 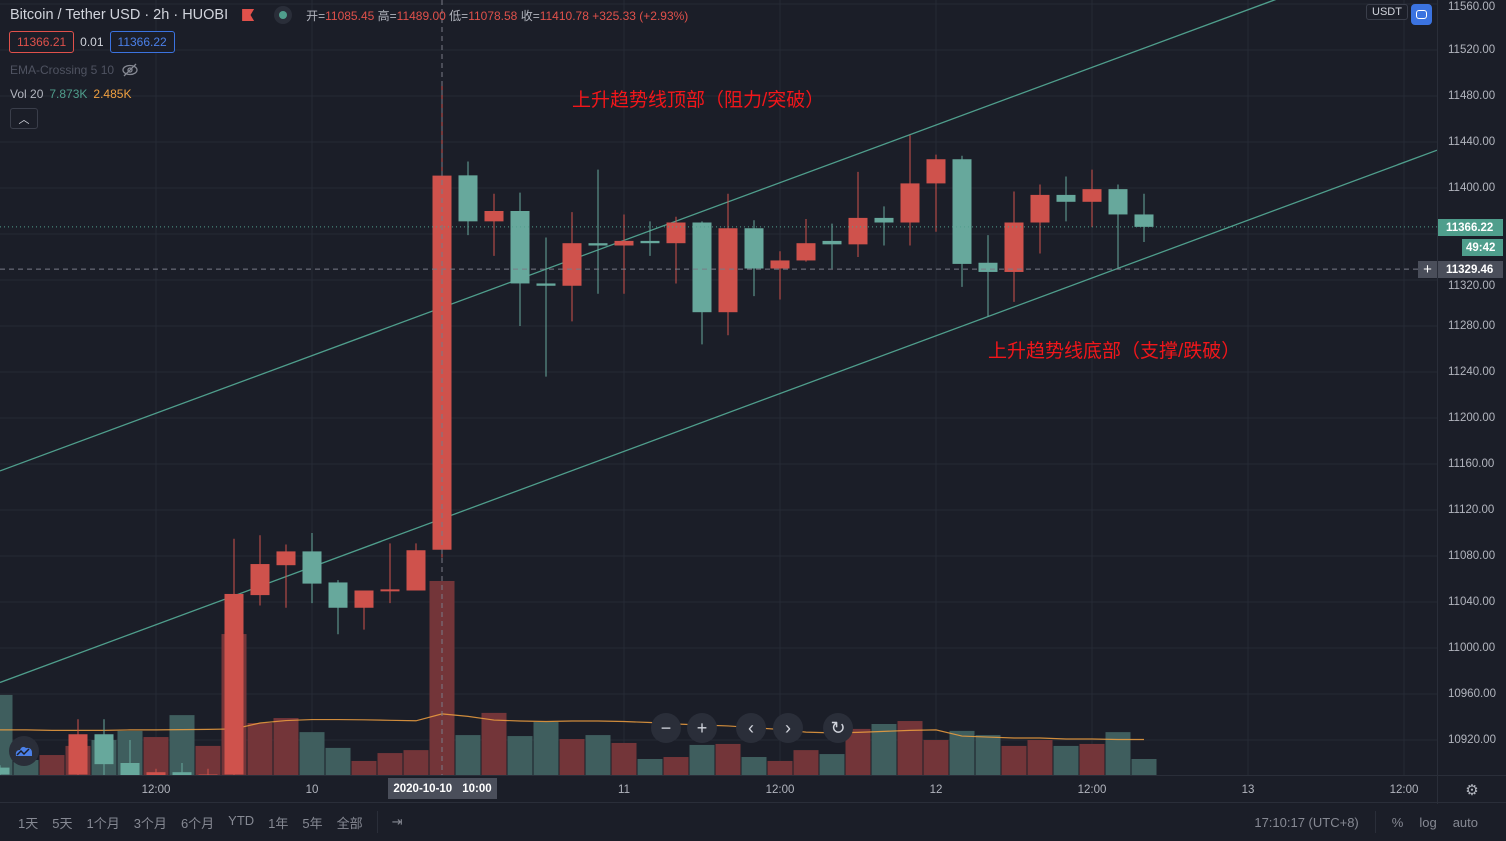 What do you see at coordinates (103, 823) in the screenshot?
I see `range-tab: 1个月` at bounding box center [103, 823].